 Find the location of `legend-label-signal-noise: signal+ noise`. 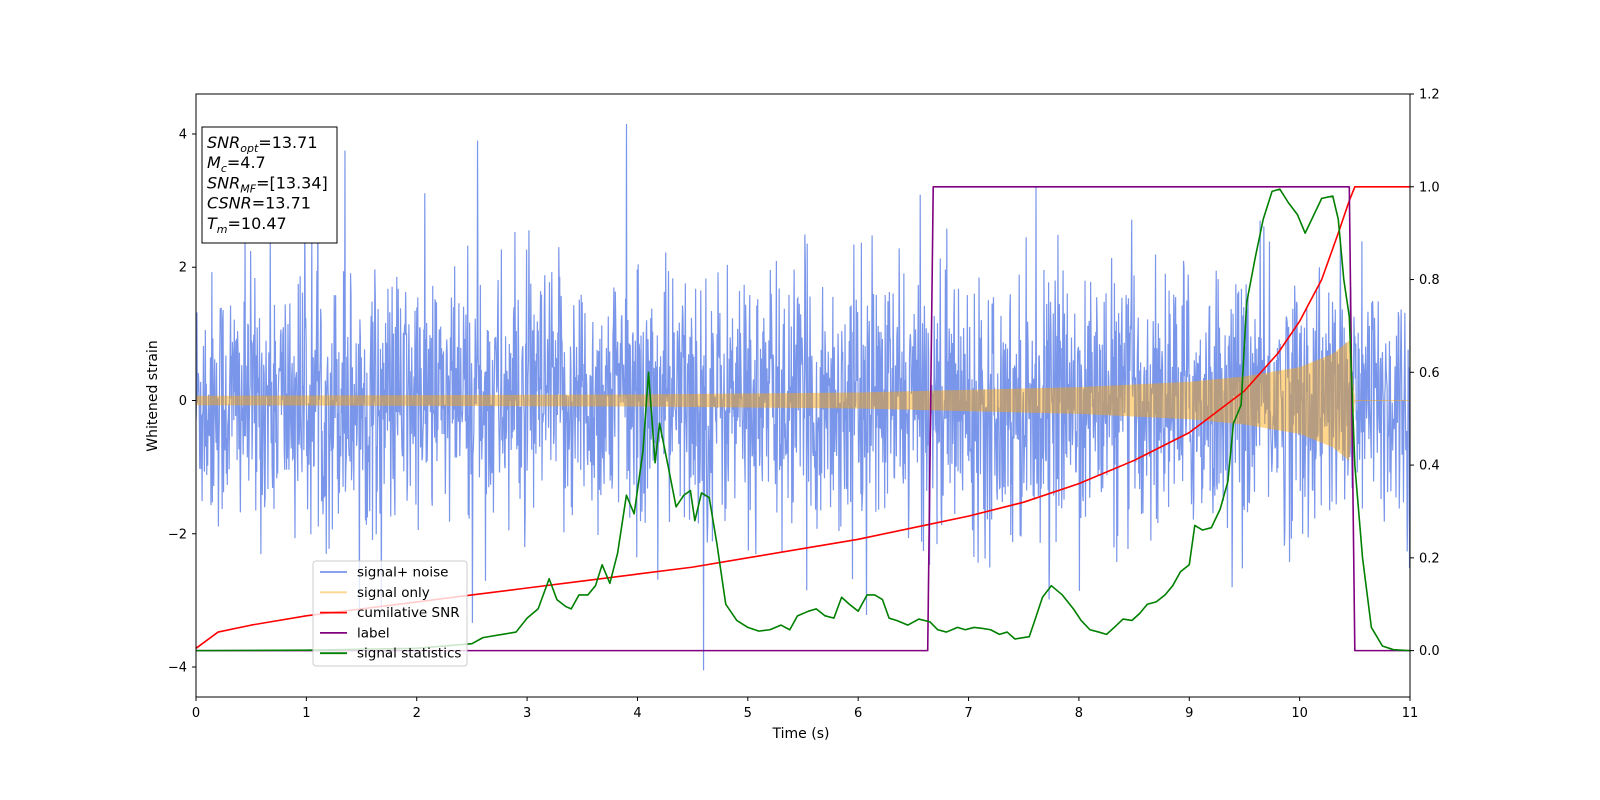

legend-label-signal-noise: signal+ noise is located at coordinates (402, 573).